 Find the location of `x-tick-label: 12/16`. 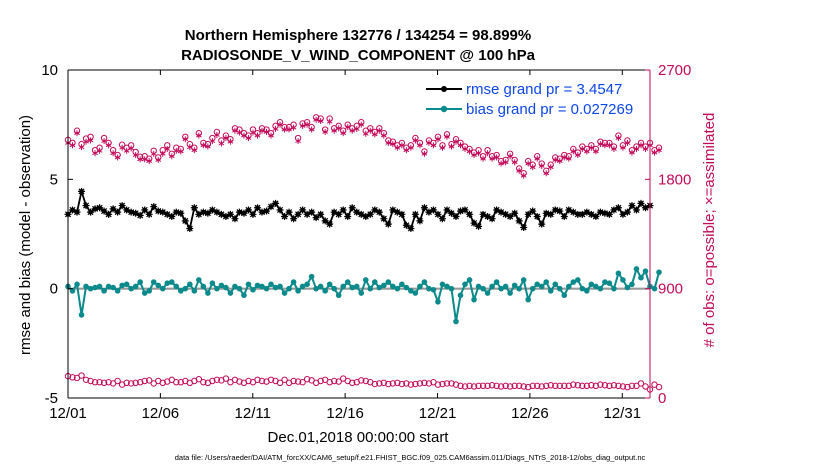

x-tick-label: 12/16 is located at coordinates (345, 413).